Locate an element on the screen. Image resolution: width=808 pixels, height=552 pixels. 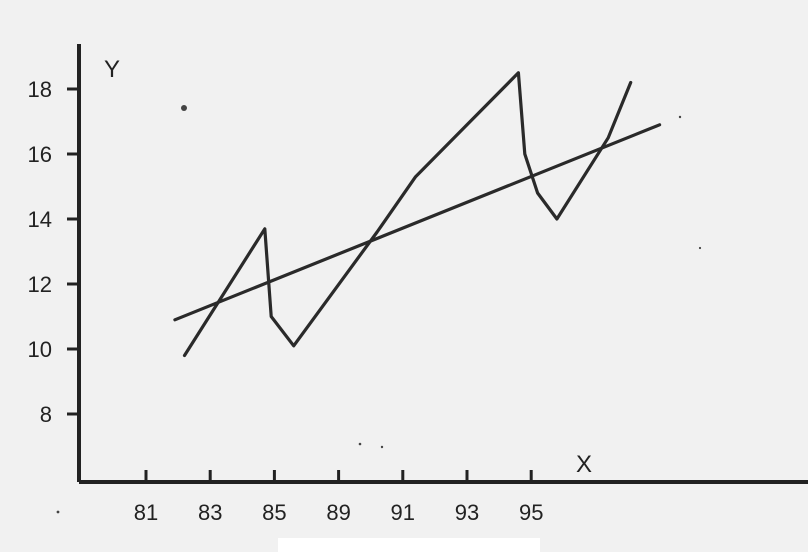
y-tick-label: 16 is located at coordinates (40, 154).